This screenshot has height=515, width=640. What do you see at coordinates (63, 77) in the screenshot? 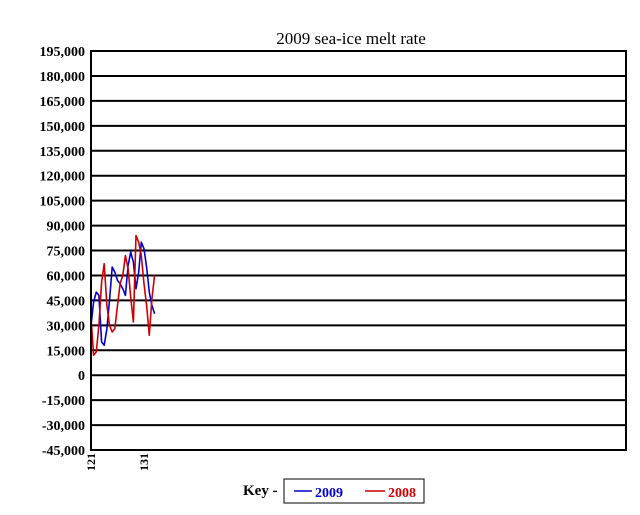
I see `y-tick-label: 180,000` at bounding box center [63, 77].